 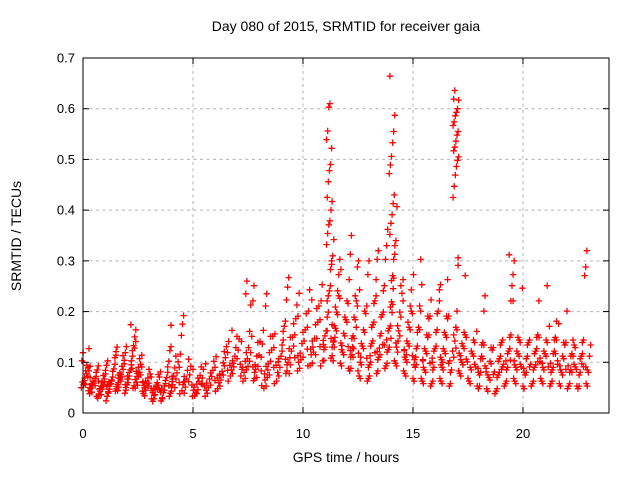 What do you see at coordinates (192, 433) in the screenshot?
I see `x-tick-label: 5` at bounding box center [192, 433].